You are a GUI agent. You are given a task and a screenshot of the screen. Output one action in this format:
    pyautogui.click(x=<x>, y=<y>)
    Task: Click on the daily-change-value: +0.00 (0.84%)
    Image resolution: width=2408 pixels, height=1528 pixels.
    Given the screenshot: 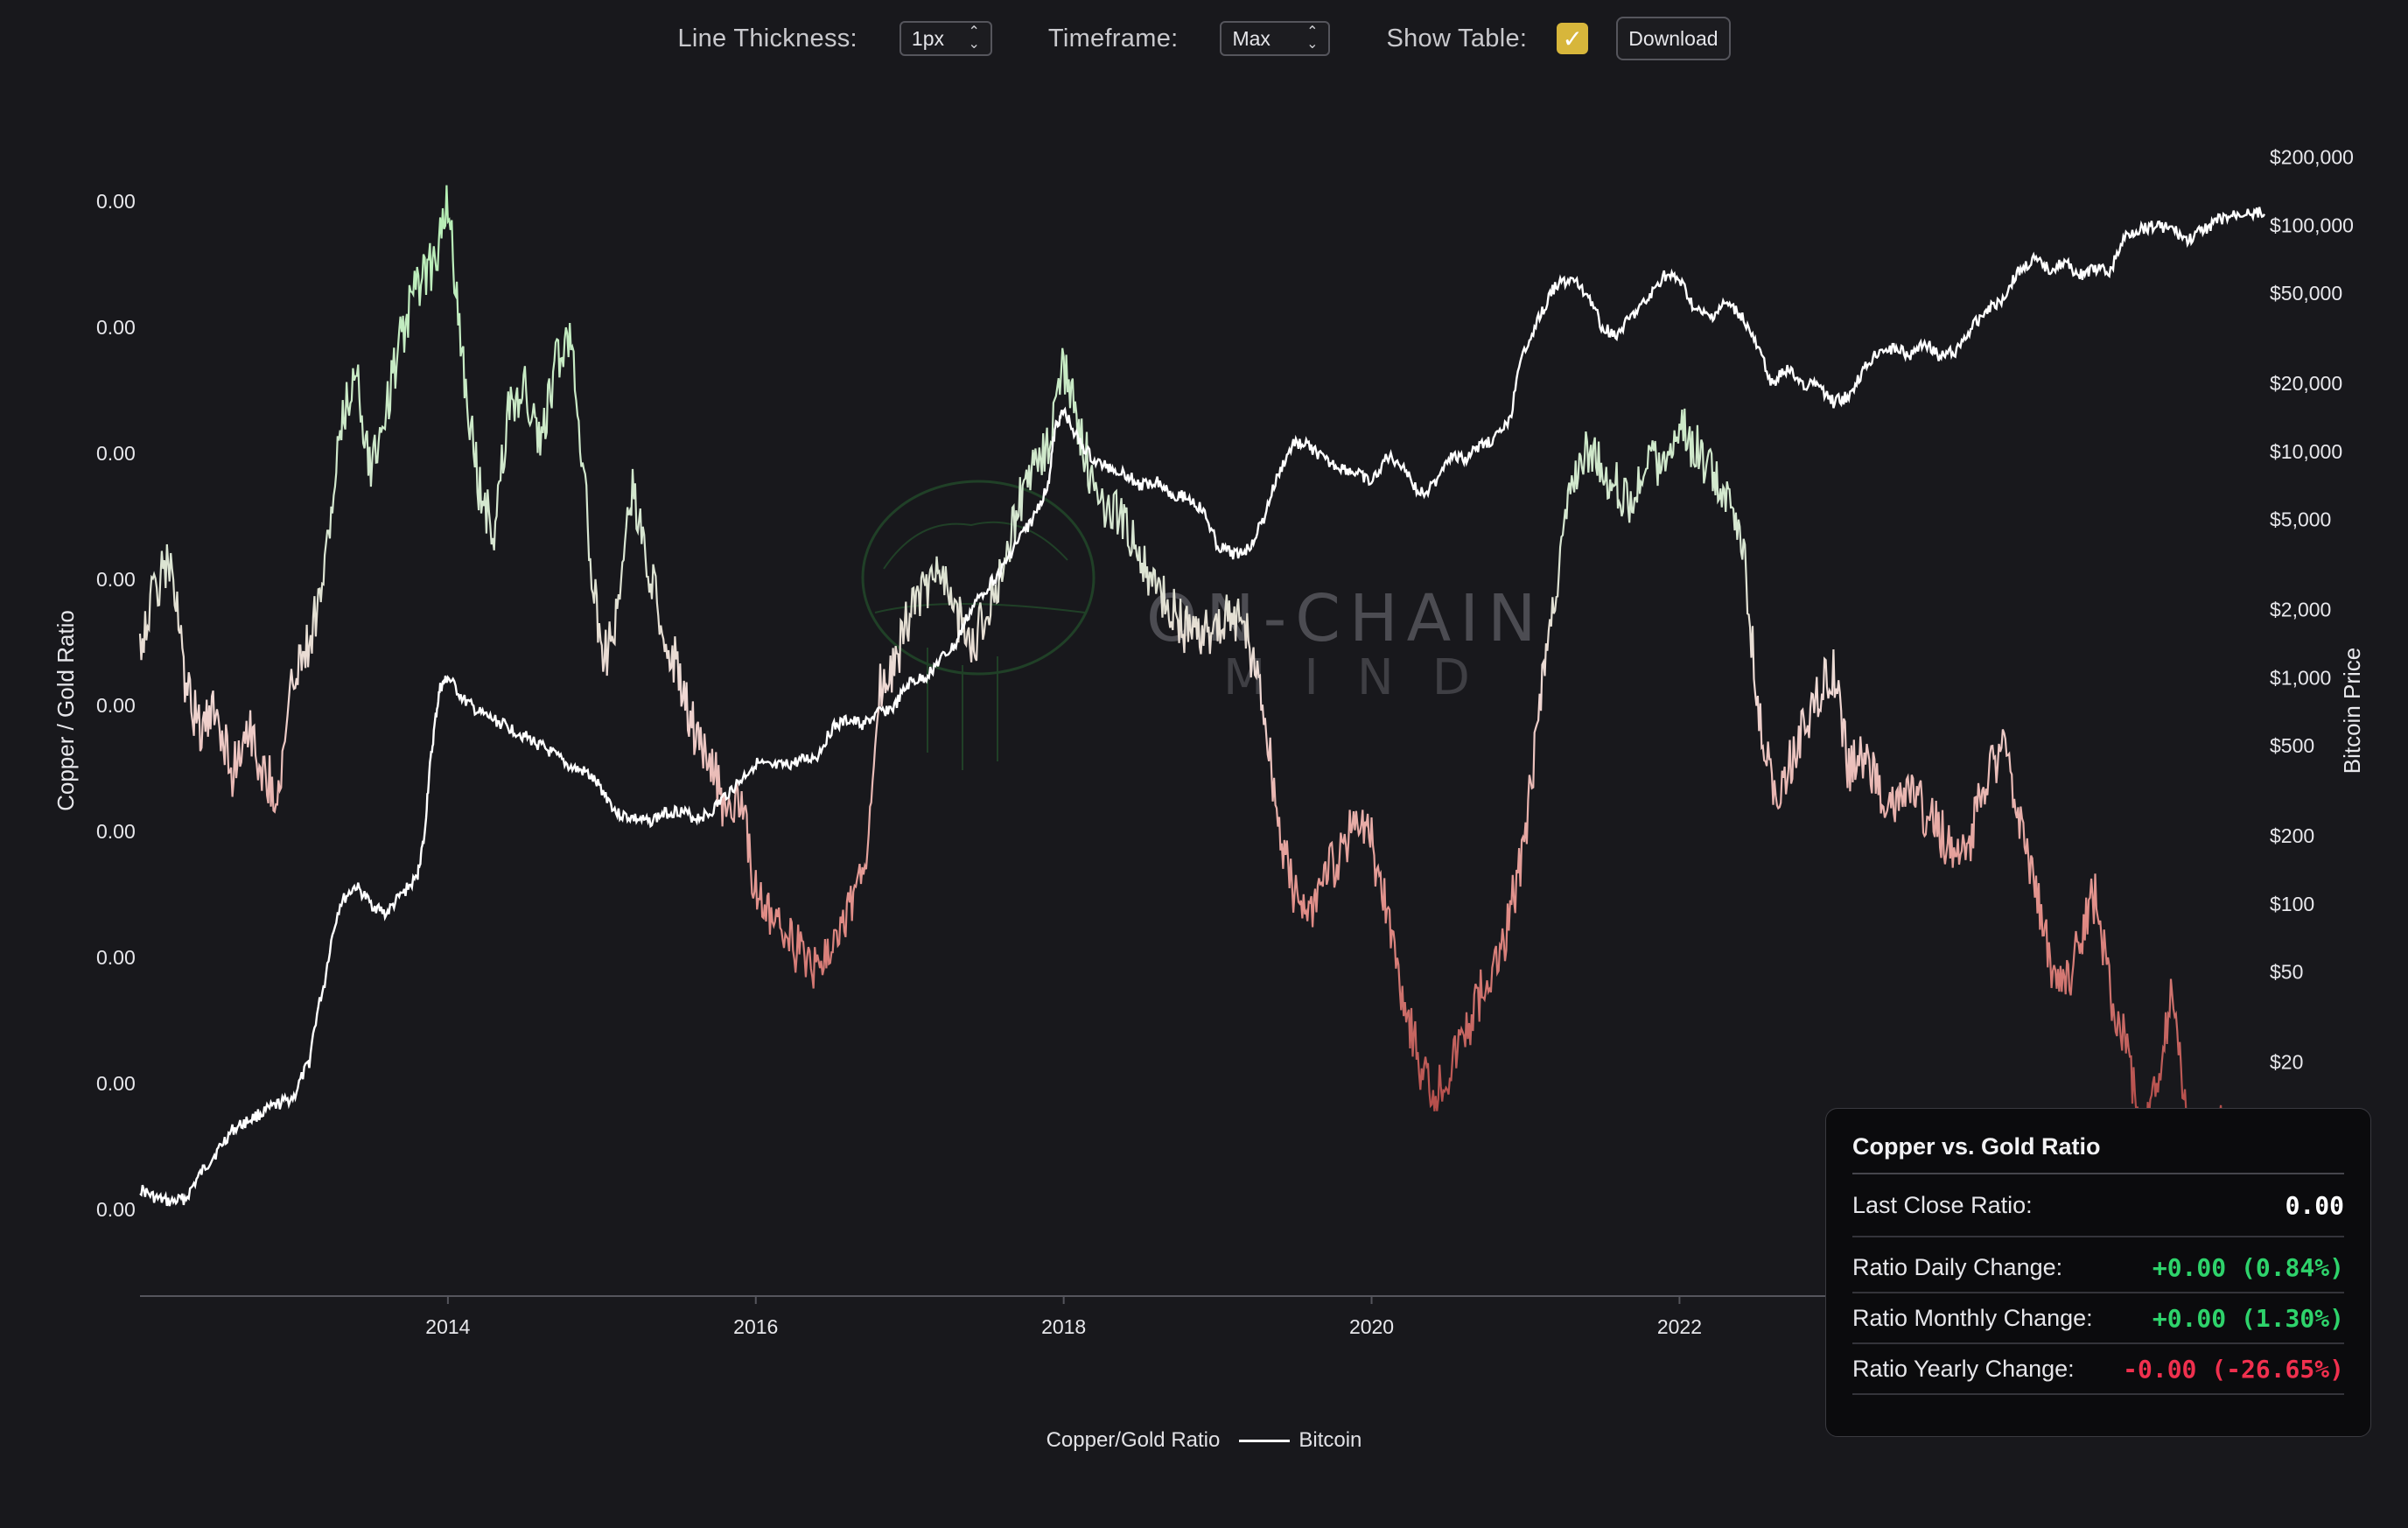 What is the action you would take?
    pyautogui.click(x=2248, y=1267)
    